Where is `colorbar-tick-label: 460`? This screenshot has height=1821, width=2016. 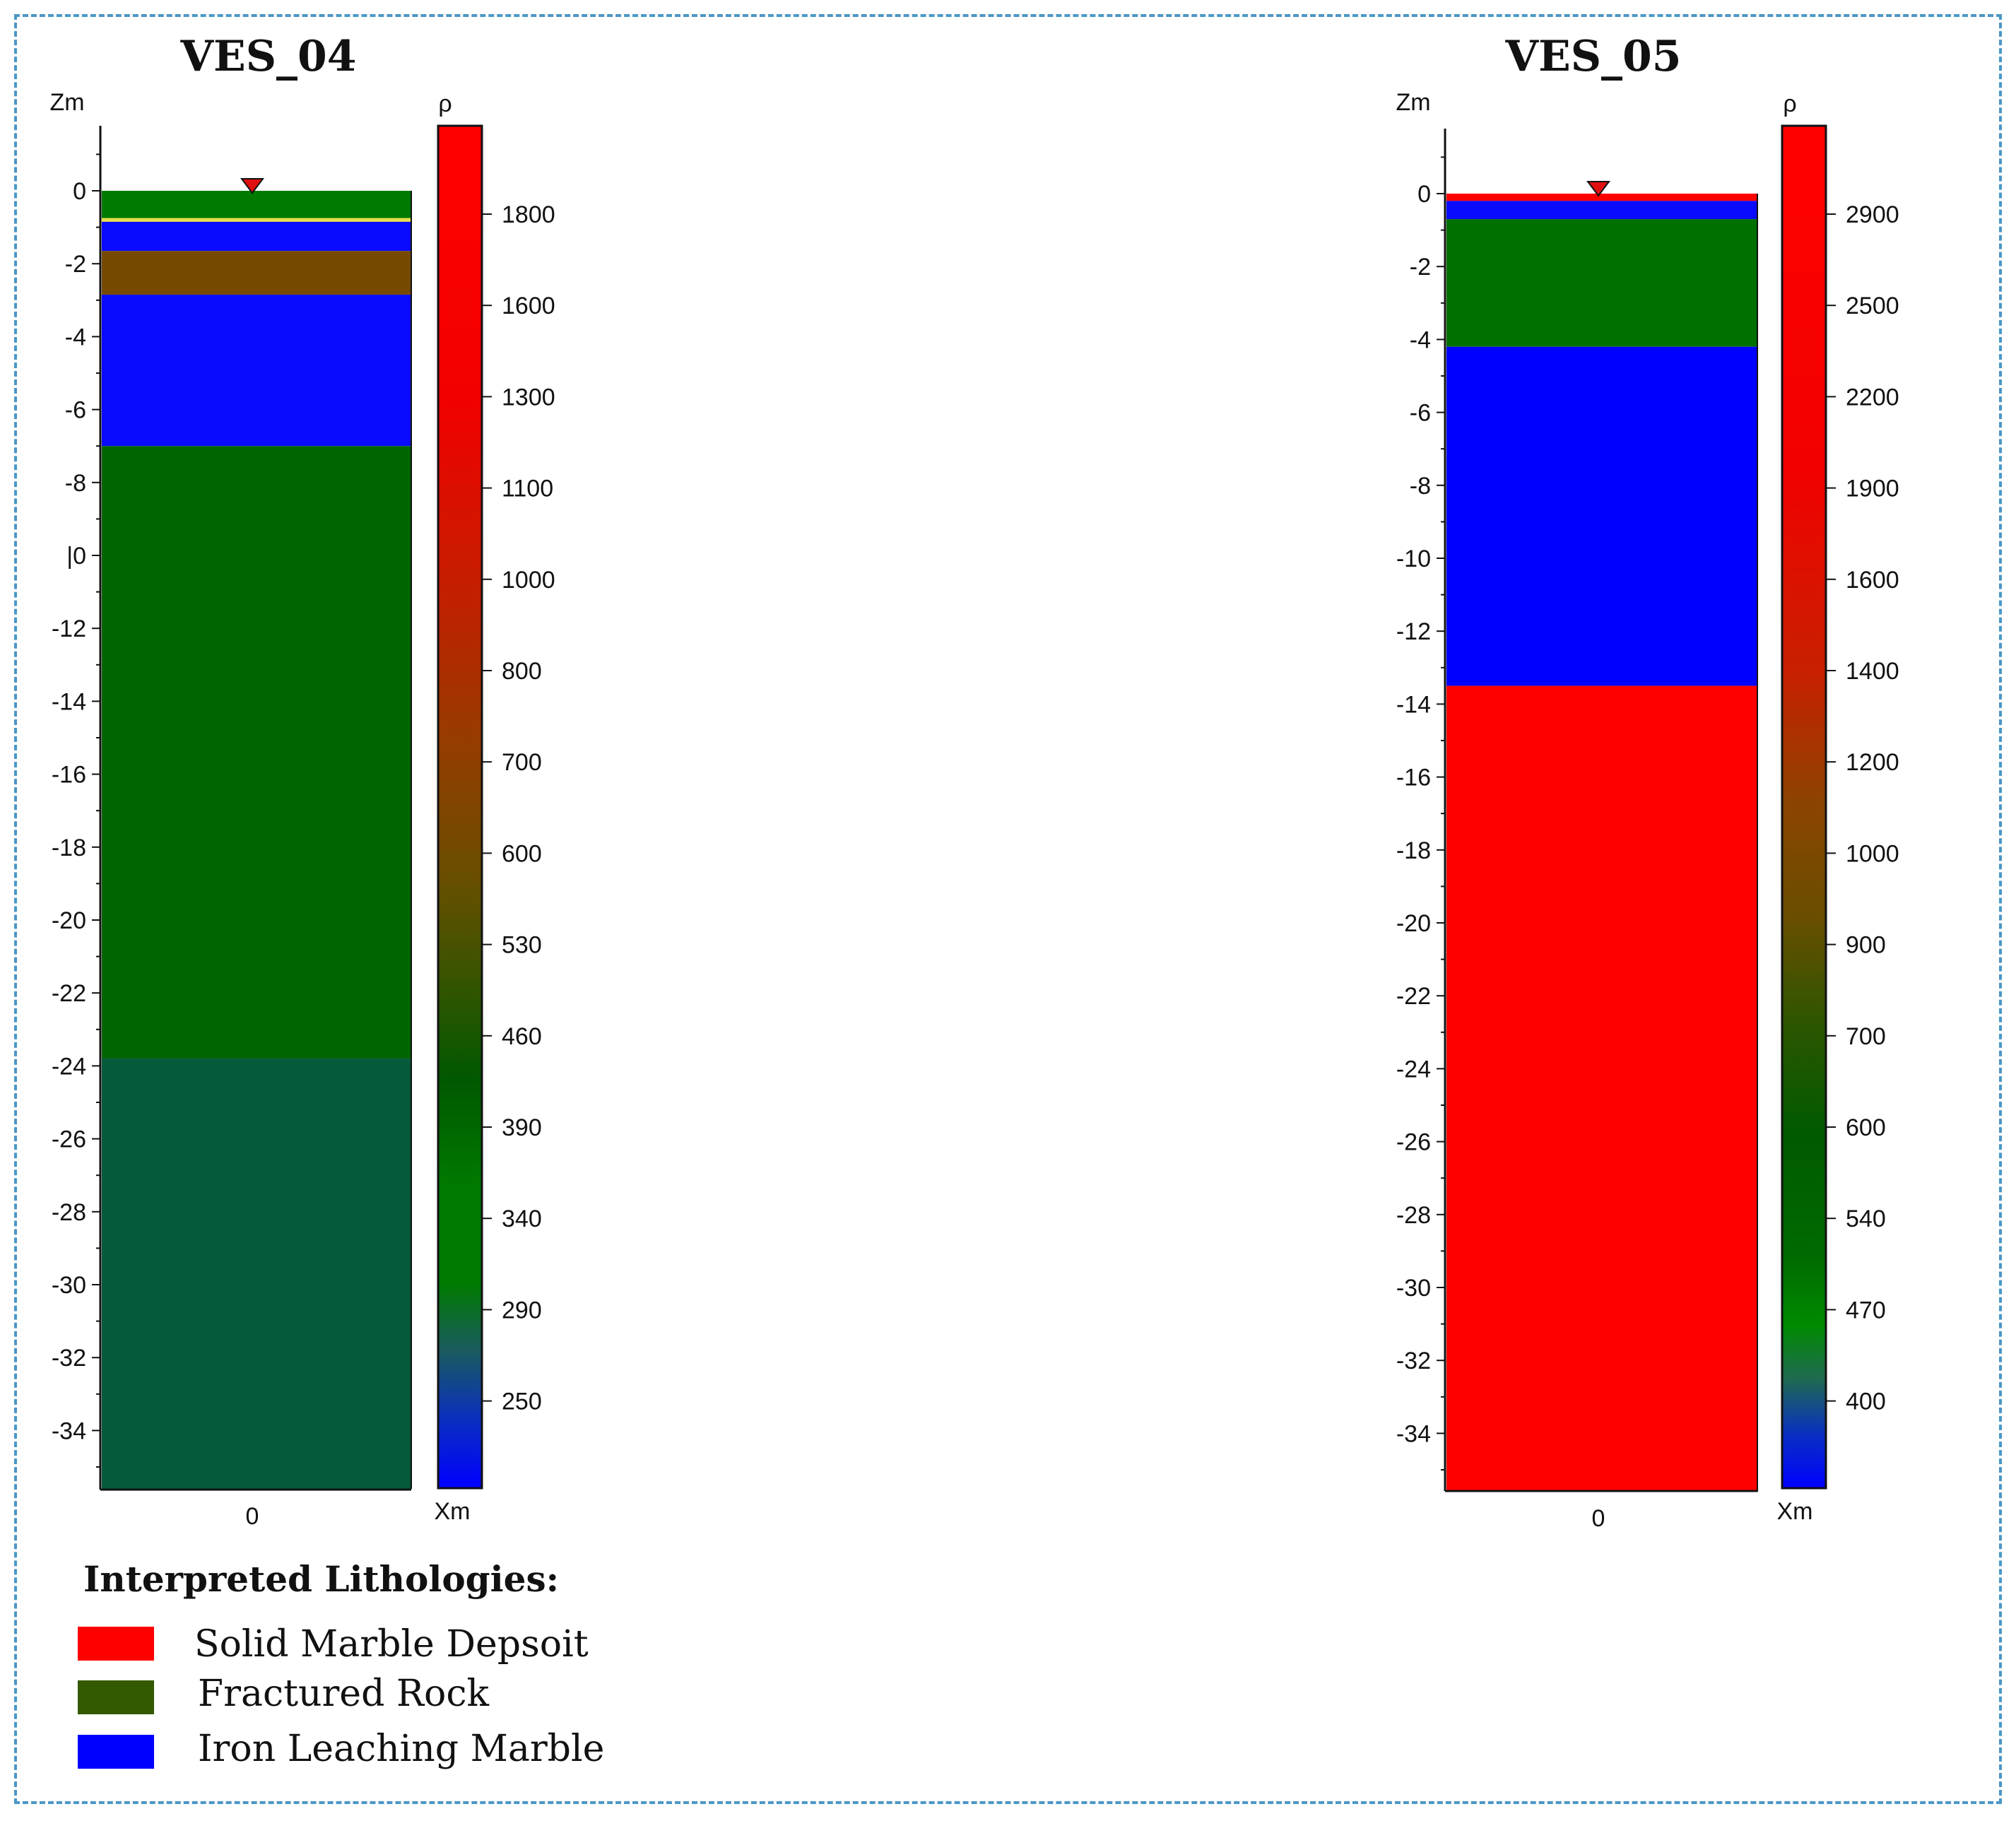 colorbar-tick-label: 460 is located at coordinates (522, 1036).